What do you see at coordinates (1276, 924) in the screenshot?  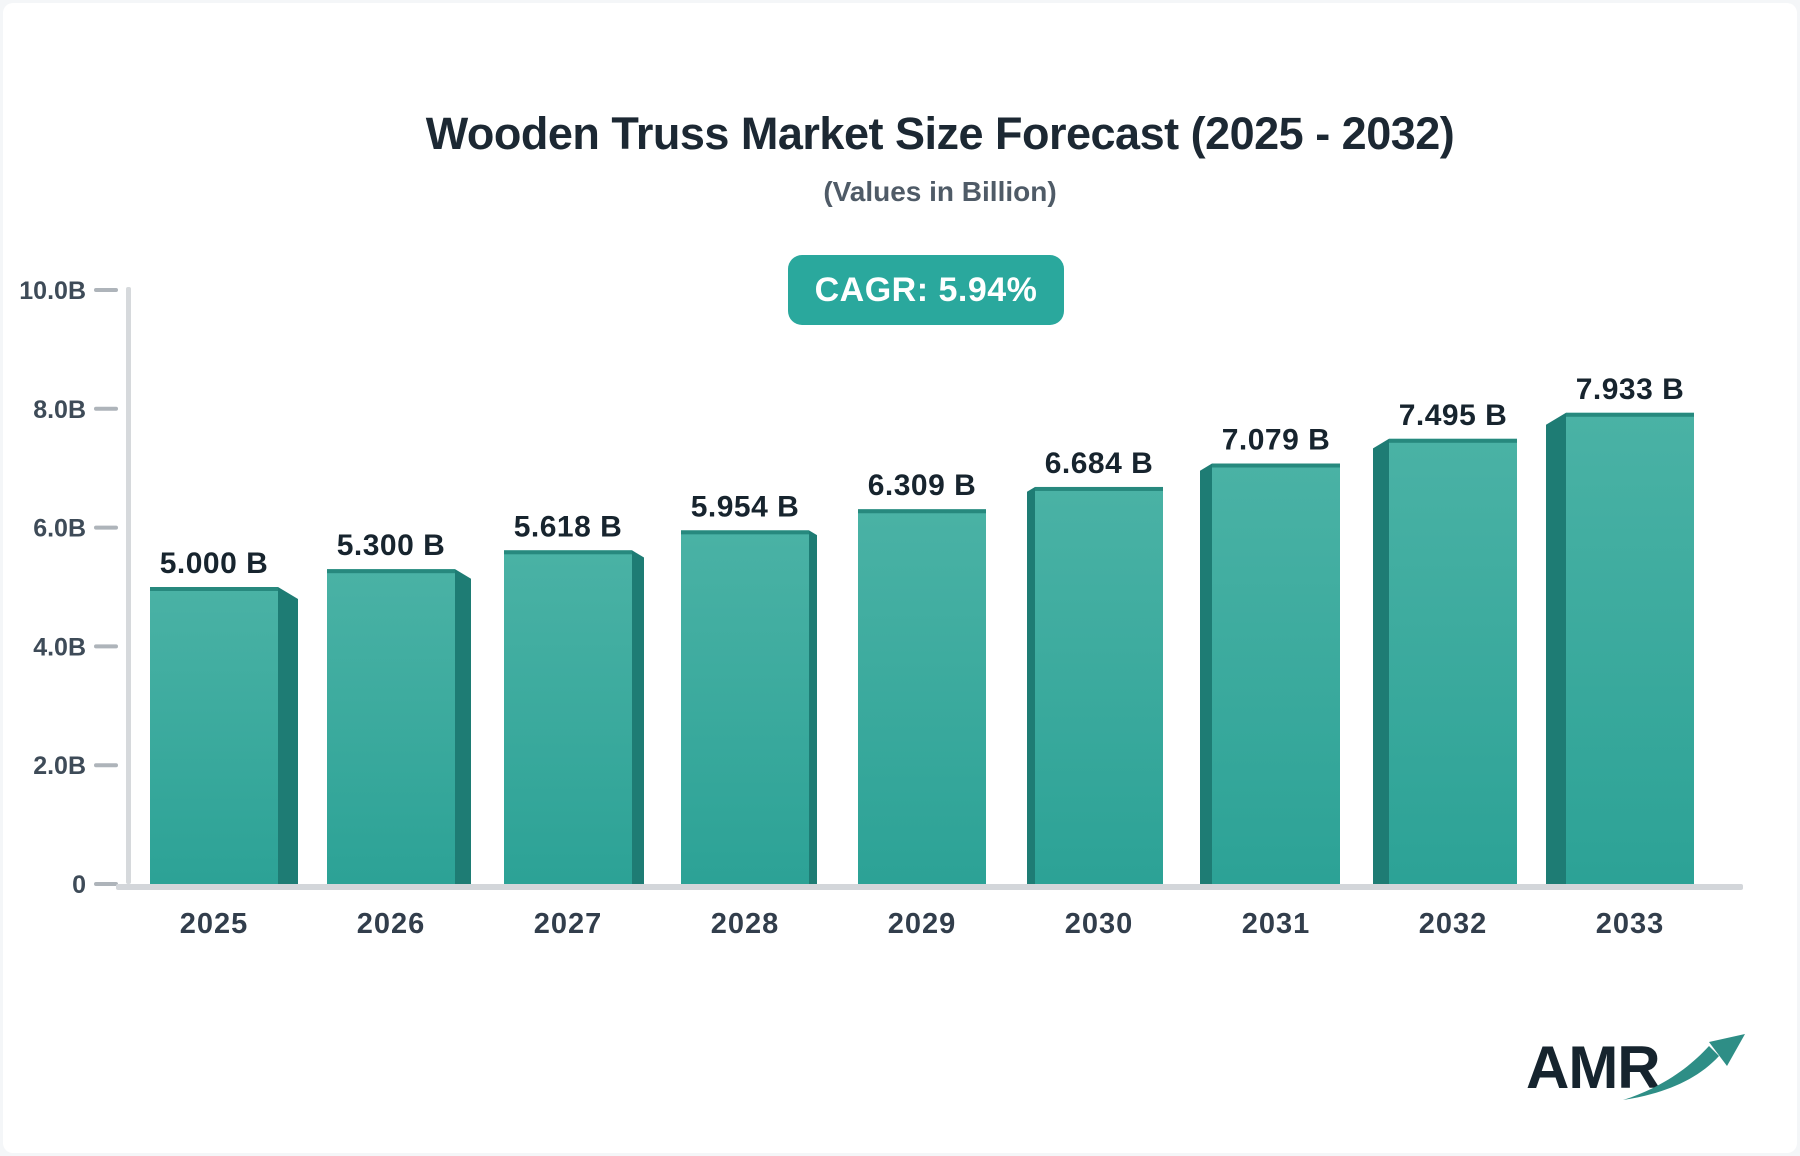 I see `x-tick-label: 2031` at bounding box center [1276, 924].